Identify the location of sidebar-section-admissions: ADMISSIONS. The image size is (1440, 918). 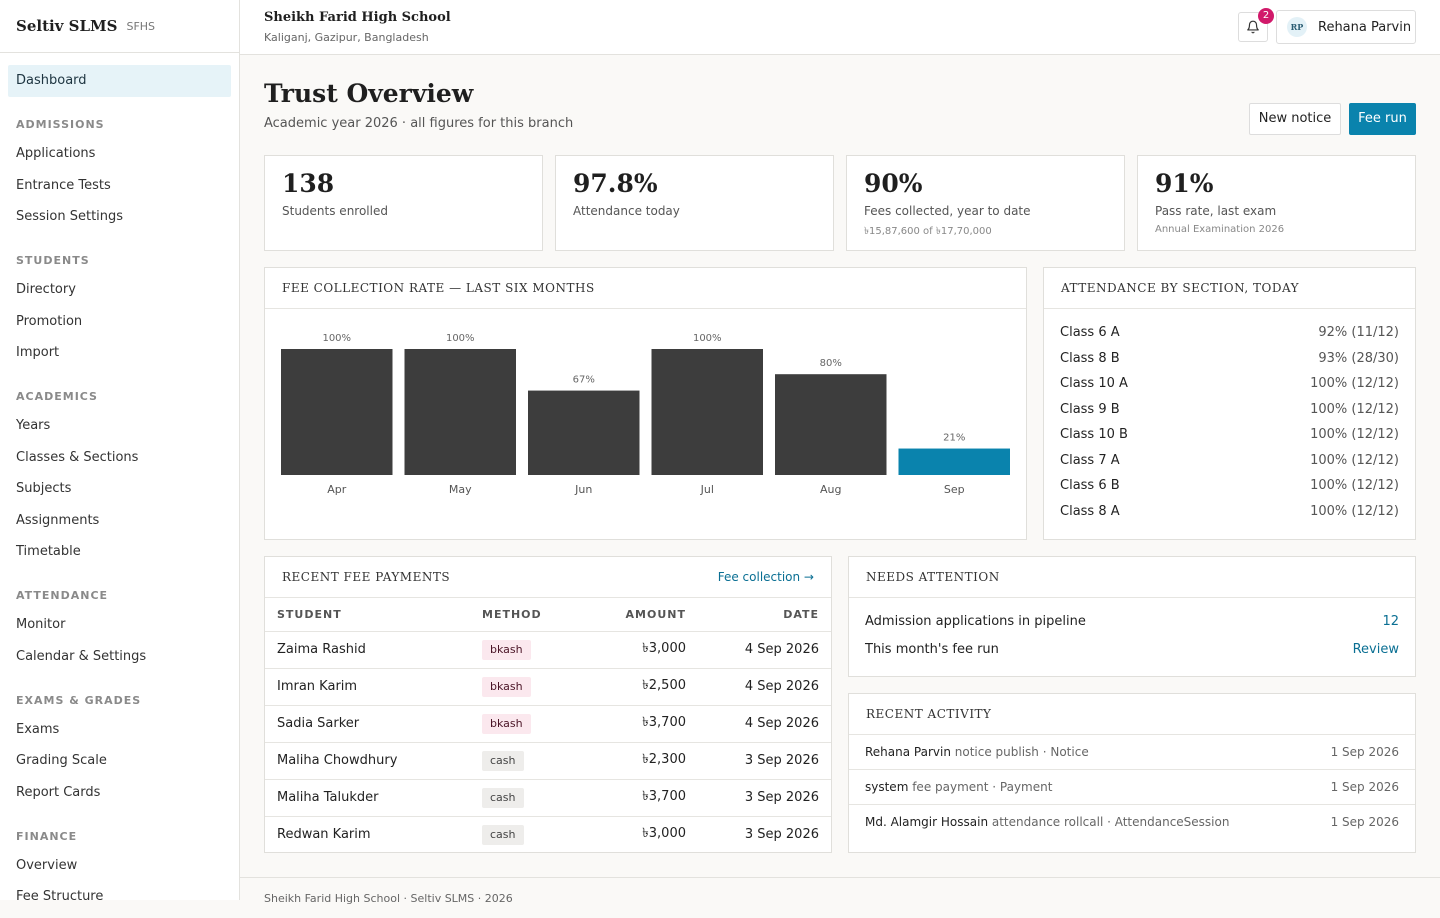
(60, 124).